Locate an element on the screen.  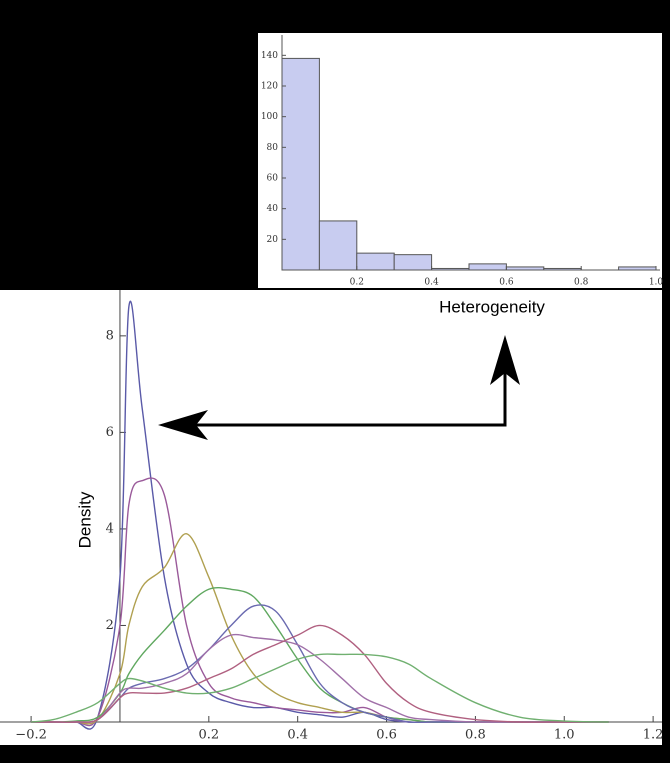
y-tick-label: 4 is located at coordinates (110, 528).